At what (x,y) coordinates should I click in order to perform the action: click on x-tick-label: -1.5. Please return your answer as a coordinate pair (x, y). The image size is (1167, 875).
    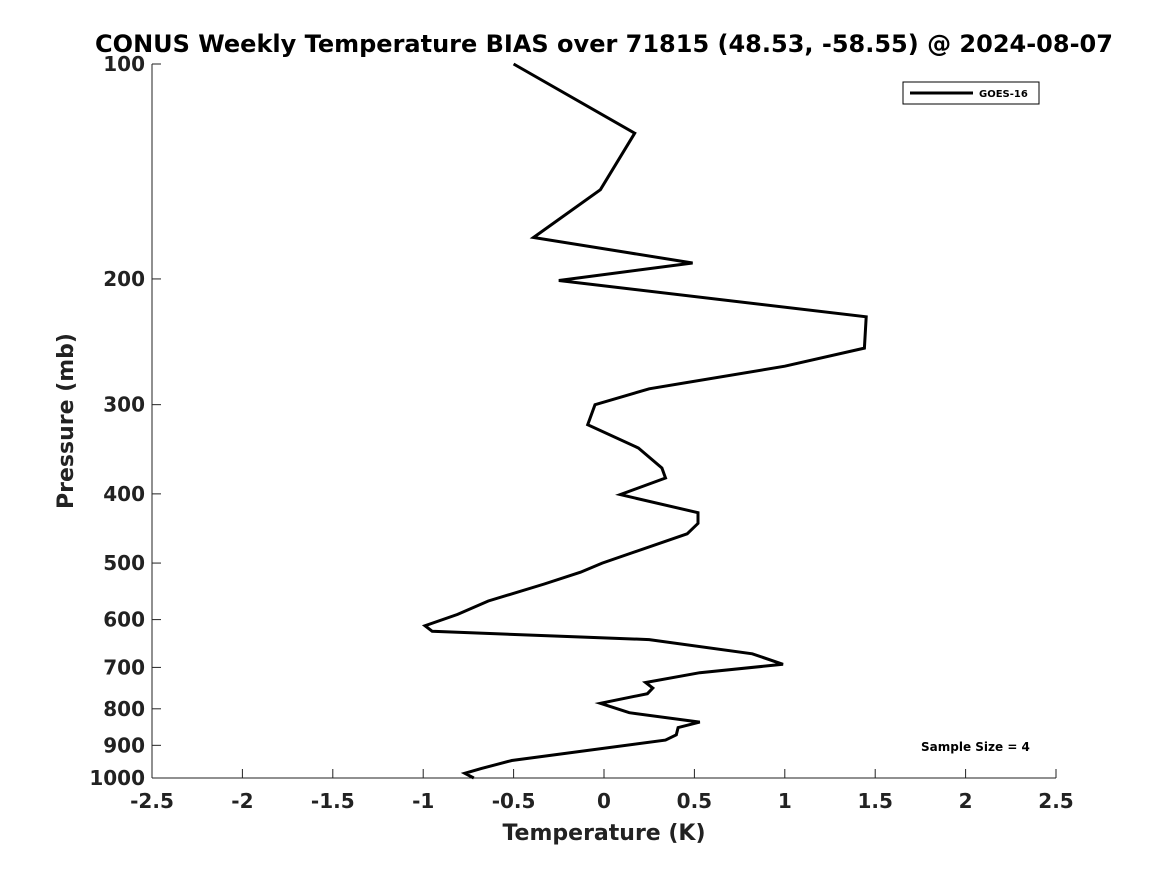
    Looking at the image, I should click on (333, 801).